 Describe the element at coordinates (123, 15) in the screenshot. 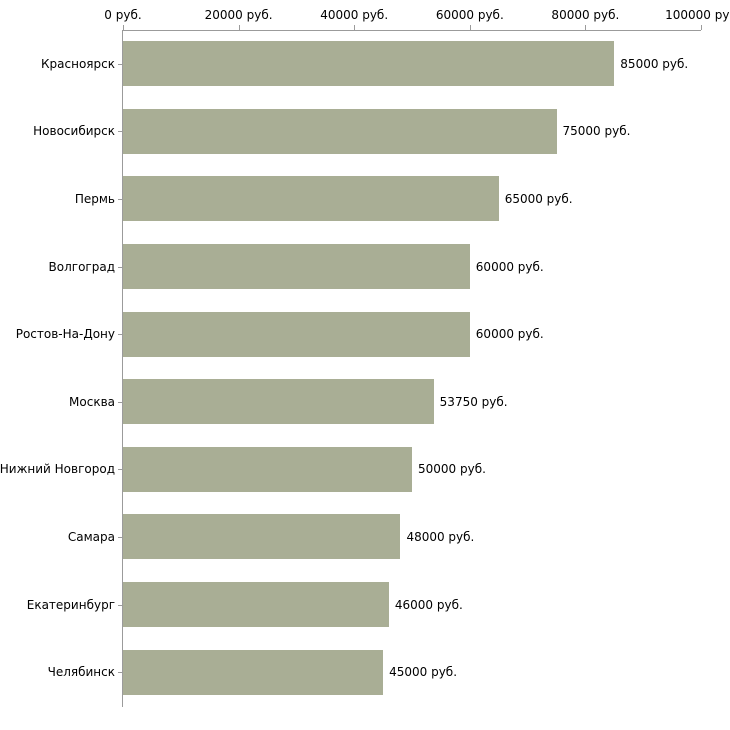

I see `x-axis-tick-label: 0 руб.` at that location.